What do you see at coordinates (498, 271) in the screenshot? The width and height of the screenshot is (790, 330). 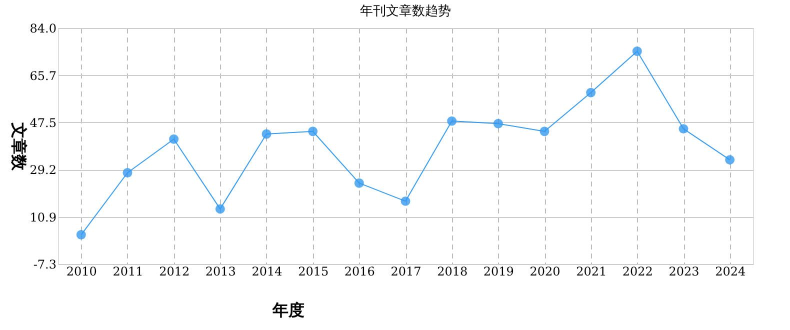 I see `x-tick-label: 2019` at bounding box center [498, 271].